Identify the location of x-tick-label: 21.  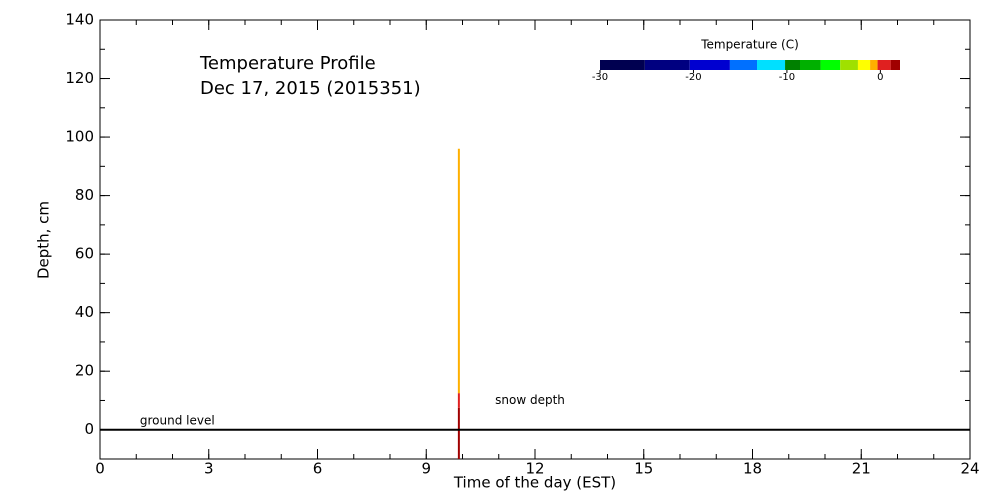
(861, 469).